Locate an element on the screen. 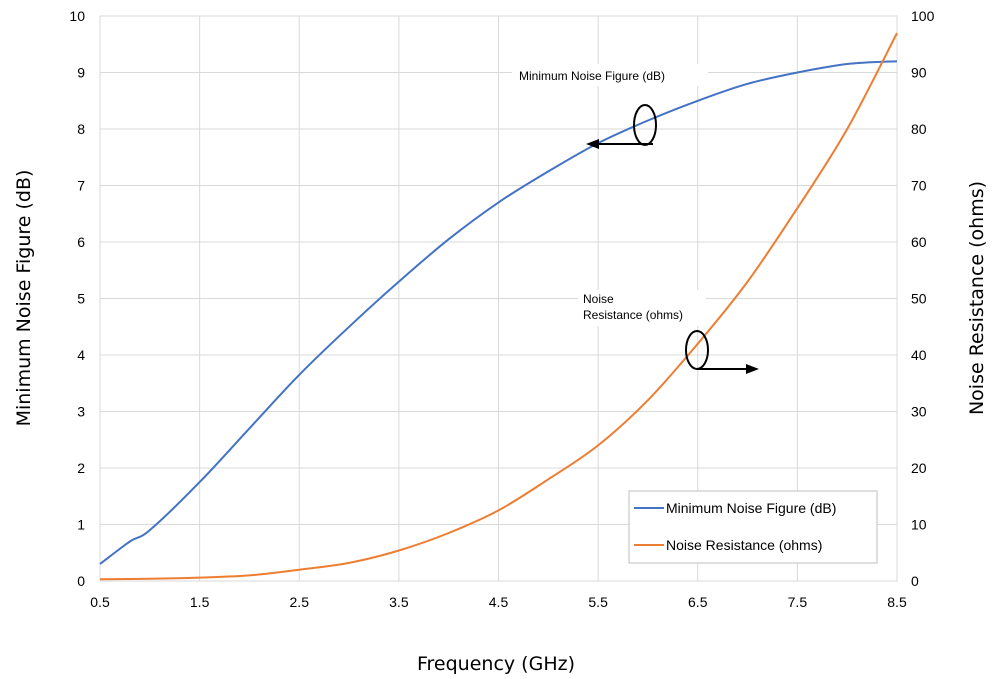 The width and height of the screenshot is (993, 679). x-tick-label: 4.5 is located at coordinates (499, 602).